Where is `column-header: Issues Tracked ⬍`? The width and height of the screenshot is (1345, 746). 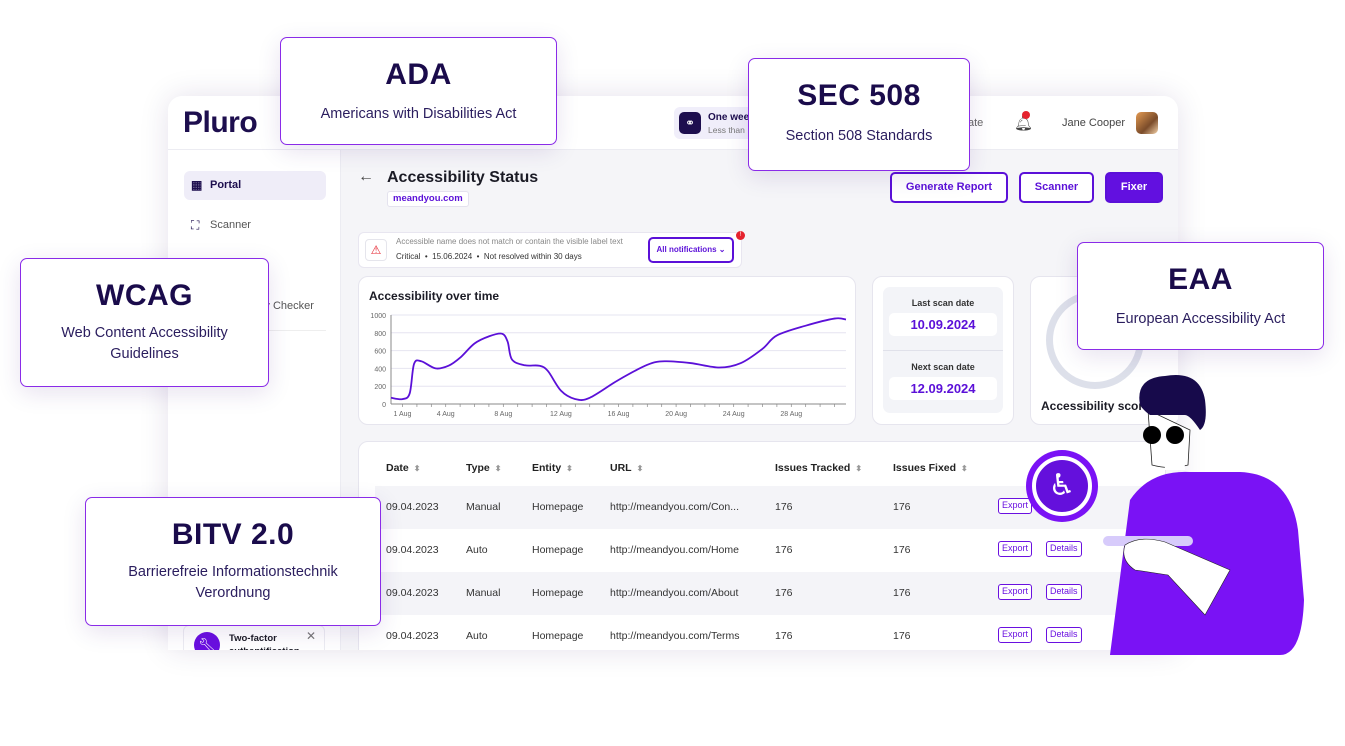 column-header: Issues Tracked ⬍ is located at coordinates (818, 468).